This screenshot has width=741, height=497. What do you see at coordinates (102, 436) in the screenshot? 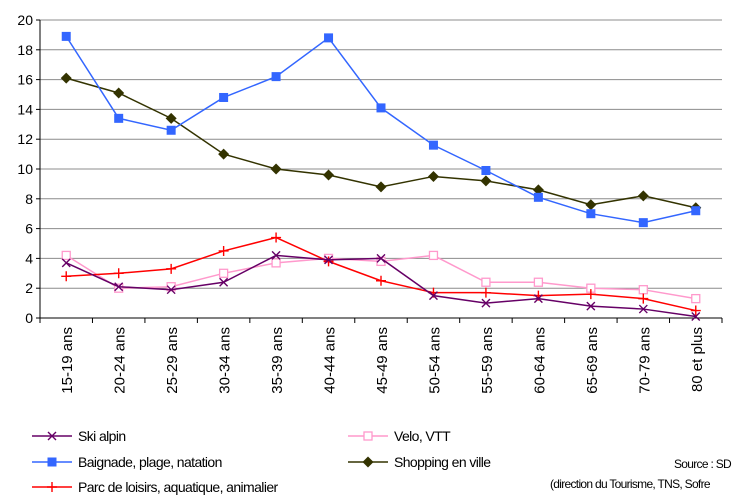
I see `legend-label: Ski alpin` at bounding box center [102, 436].